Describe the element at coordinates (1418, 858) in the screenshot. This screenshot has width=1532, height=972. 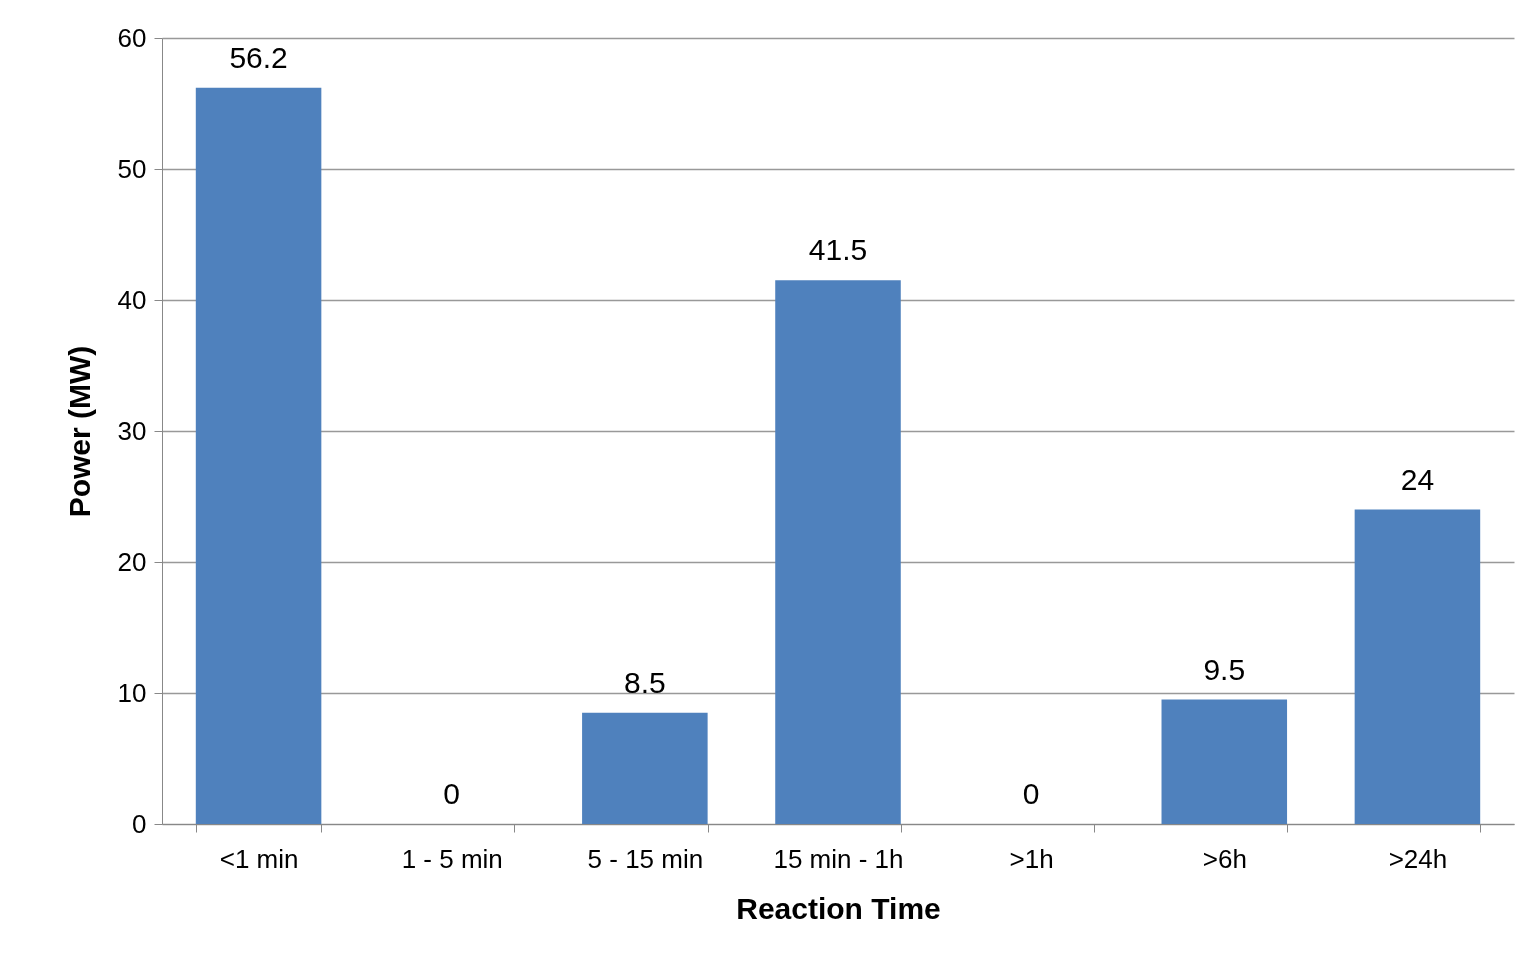
I see `x-tick-label: >24h` at that location.